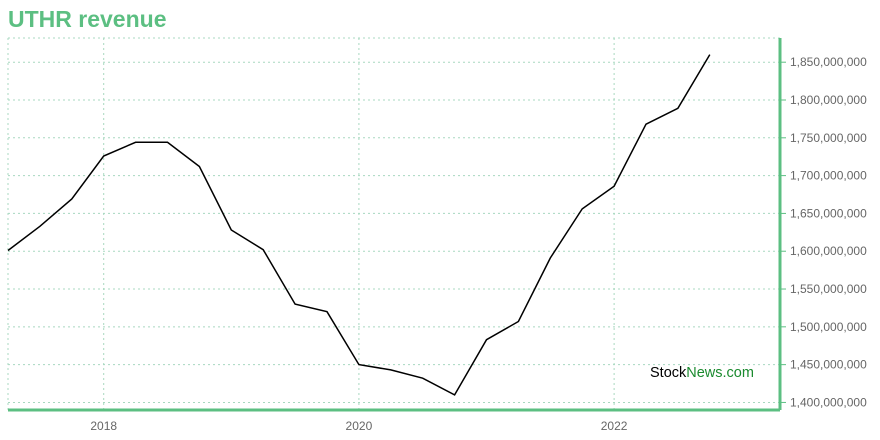 The height and width of the screenshot is (440, 880). I want to click on watermark: StockNews.com, so click(702, 373).